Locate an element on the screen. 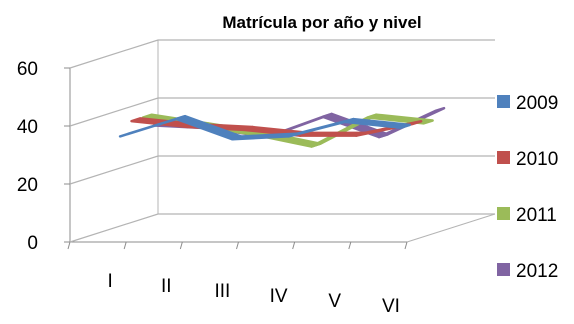  y-tick-label: 0 is located at coordinates (32, 243).